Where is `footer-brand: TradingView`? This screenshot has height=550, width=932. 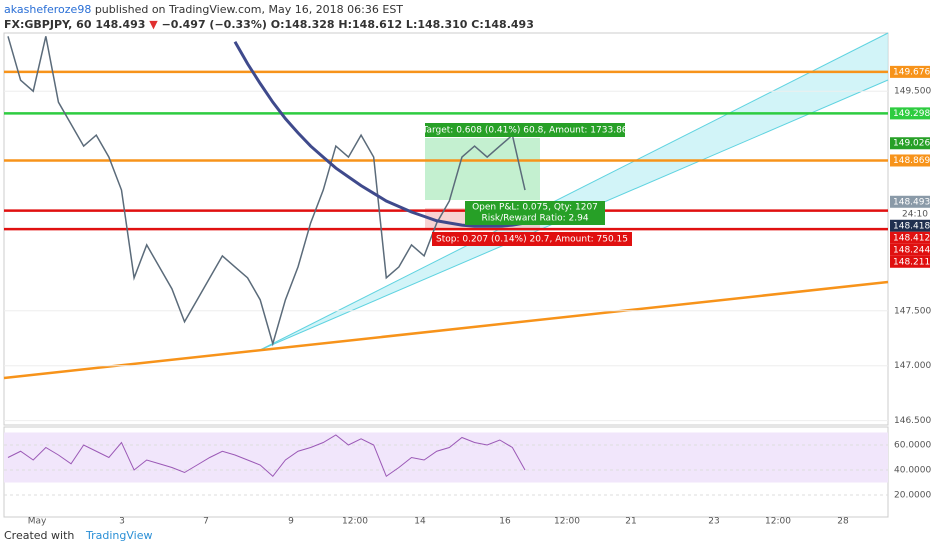 footer-brand: TradingView is located at coordinates (118, 535).